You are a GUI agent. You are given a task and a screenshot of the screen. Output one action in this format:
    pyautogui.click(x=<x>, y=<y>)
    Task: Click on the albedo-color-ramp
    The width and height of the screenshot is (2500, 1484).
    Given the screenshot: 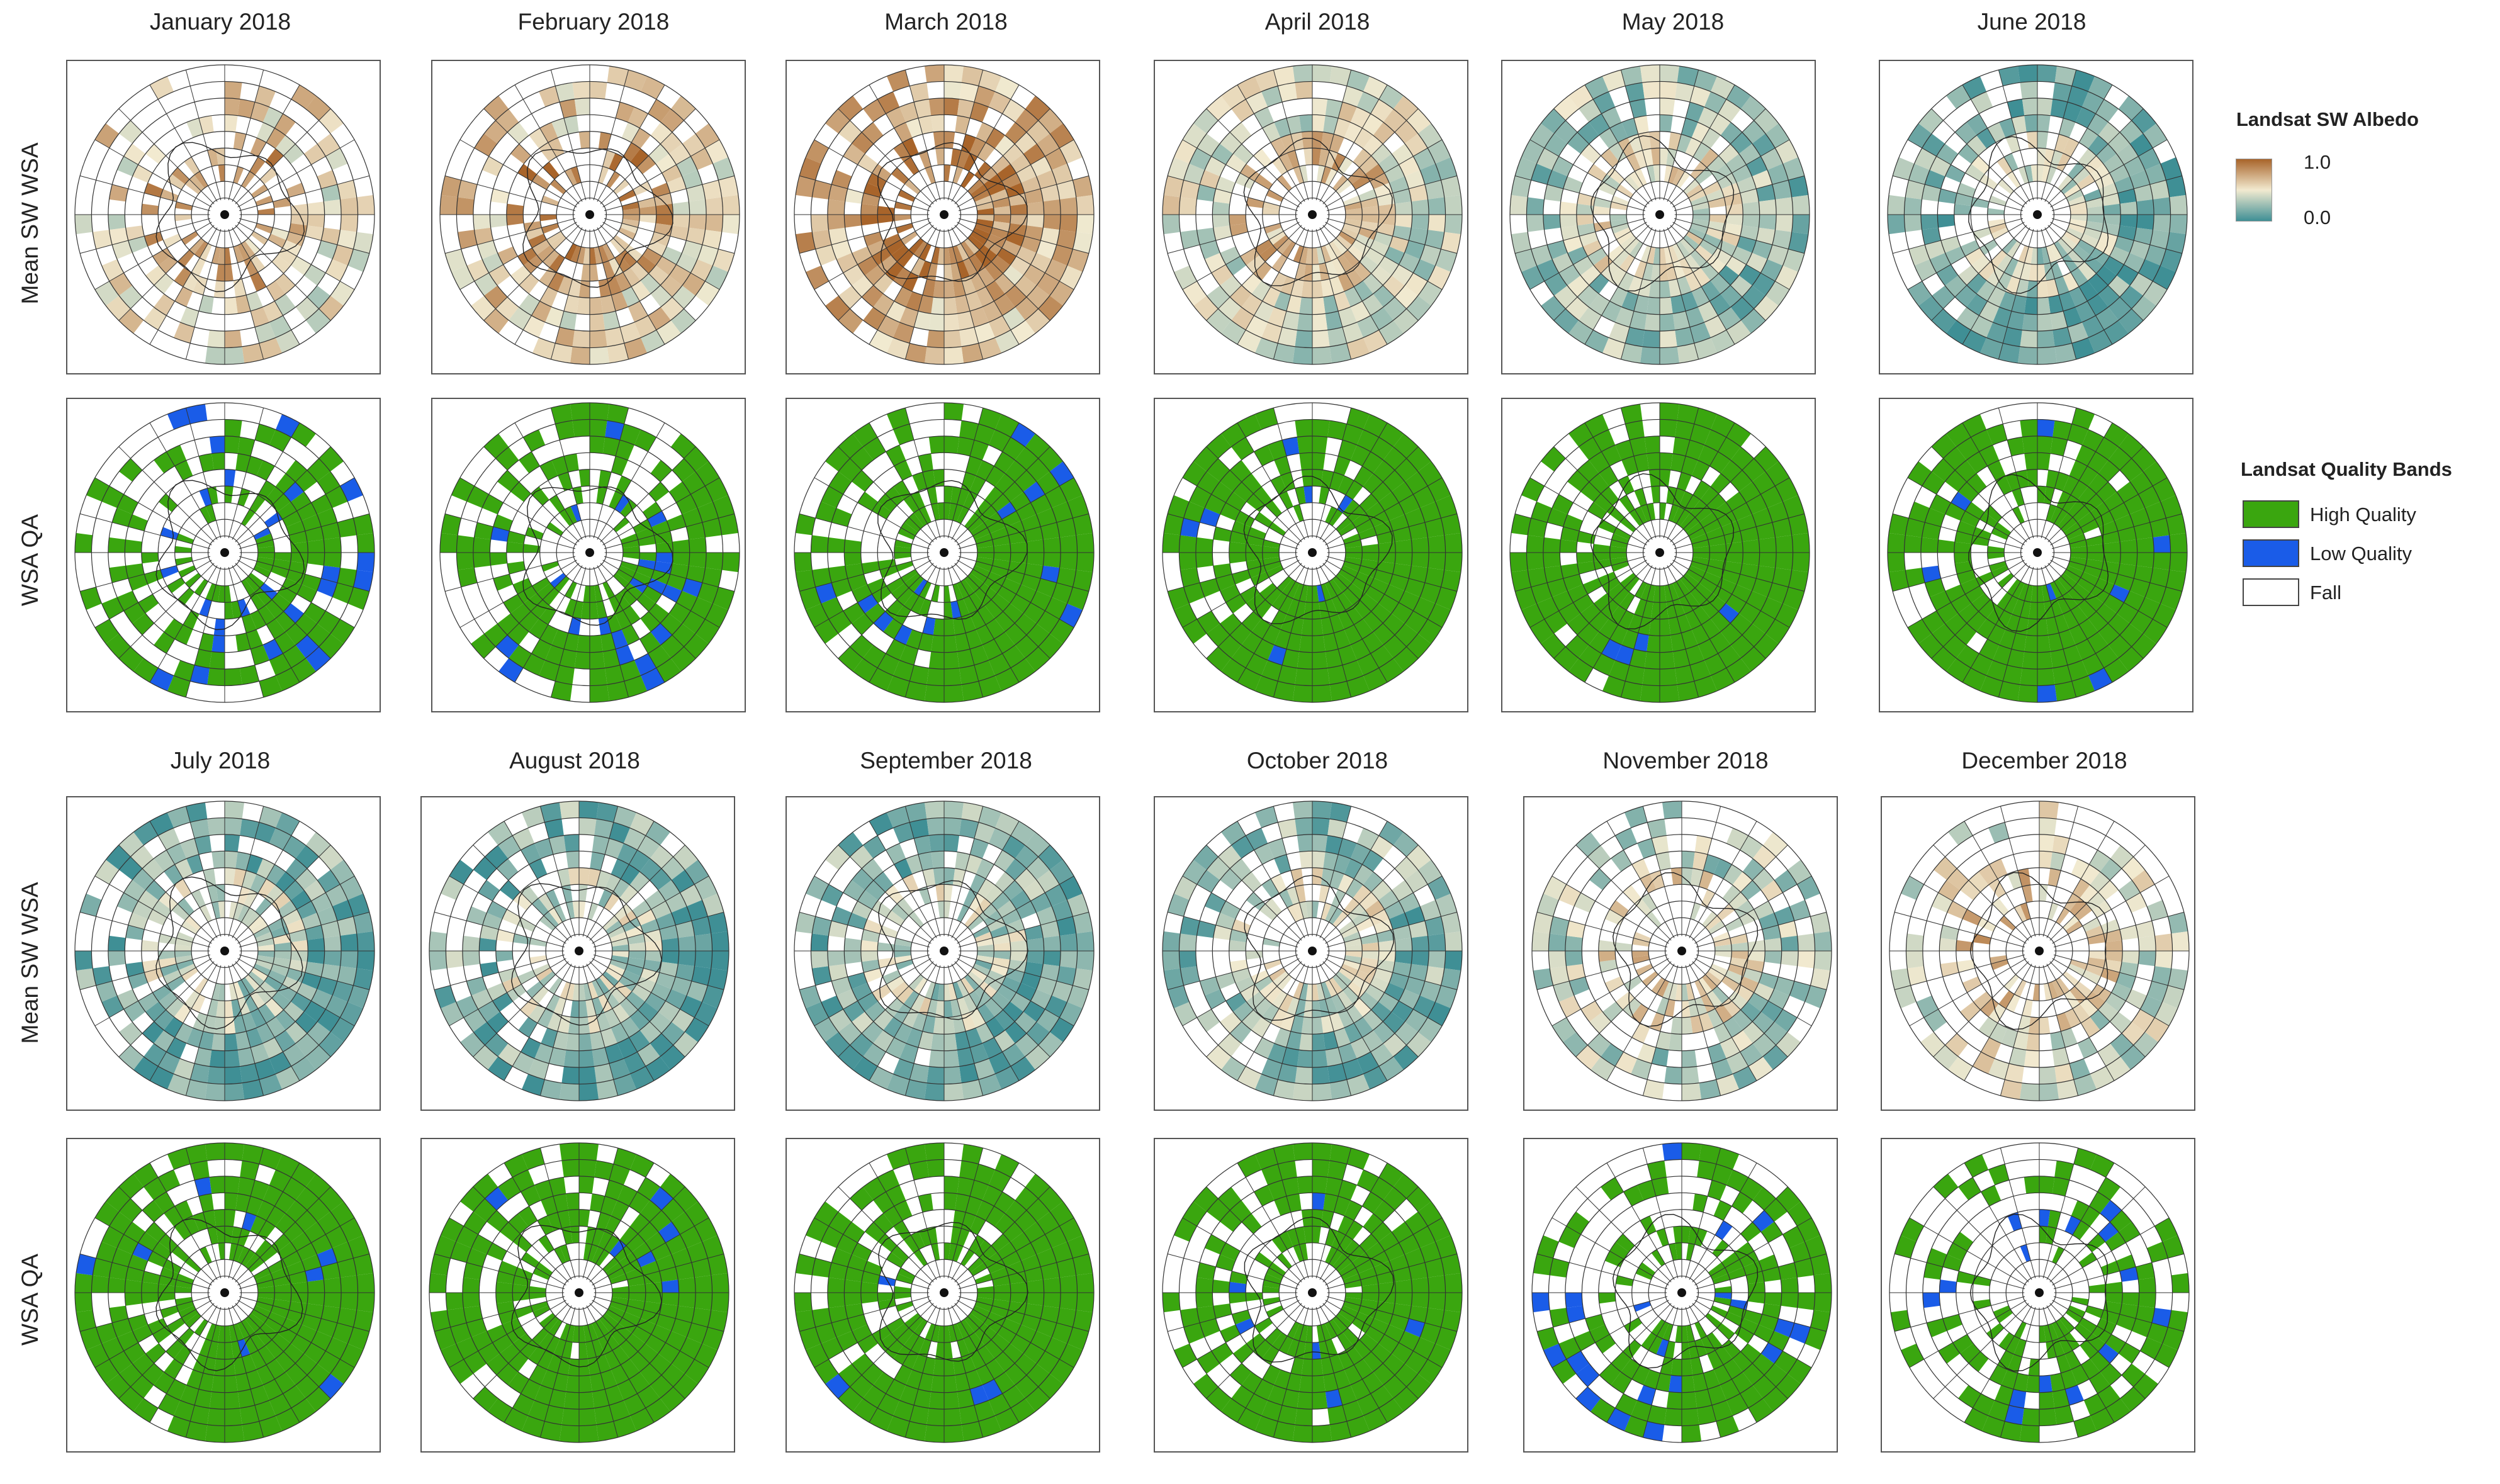 What is the action you would take?
    pyautogui.click(x=2254, y=190)
    